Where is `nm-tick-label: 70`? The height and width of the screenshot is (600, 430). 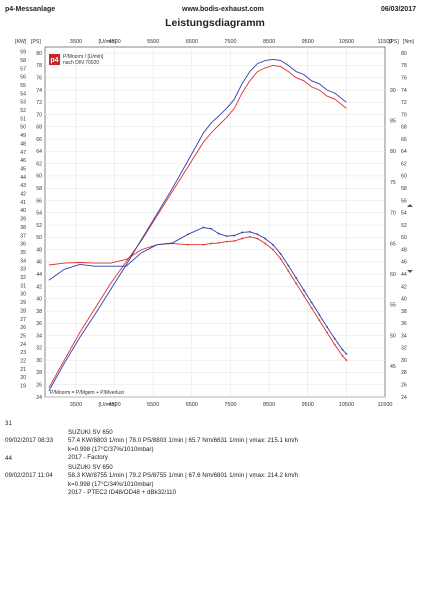
nm-tick-label: 70 is located at coordinates (393, 214).